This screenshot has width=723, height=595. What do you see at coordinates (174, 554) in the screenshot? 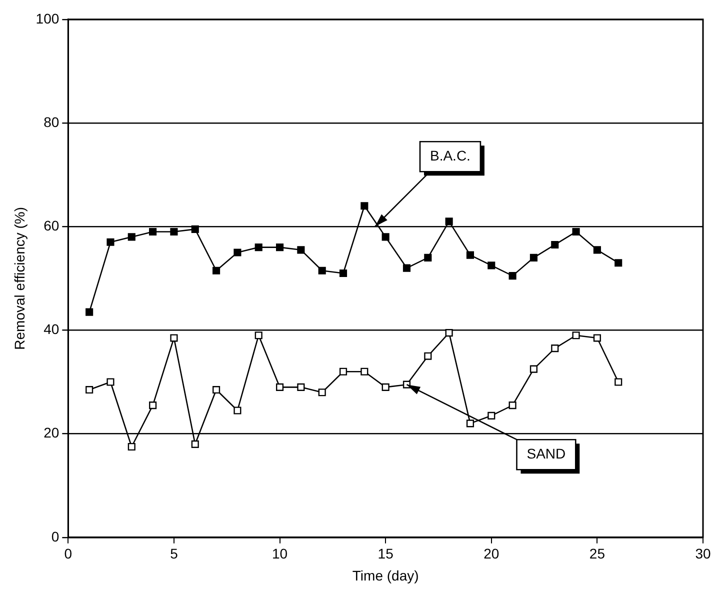
I see `x-tick-label: 5` at bounding box center [174, 554].